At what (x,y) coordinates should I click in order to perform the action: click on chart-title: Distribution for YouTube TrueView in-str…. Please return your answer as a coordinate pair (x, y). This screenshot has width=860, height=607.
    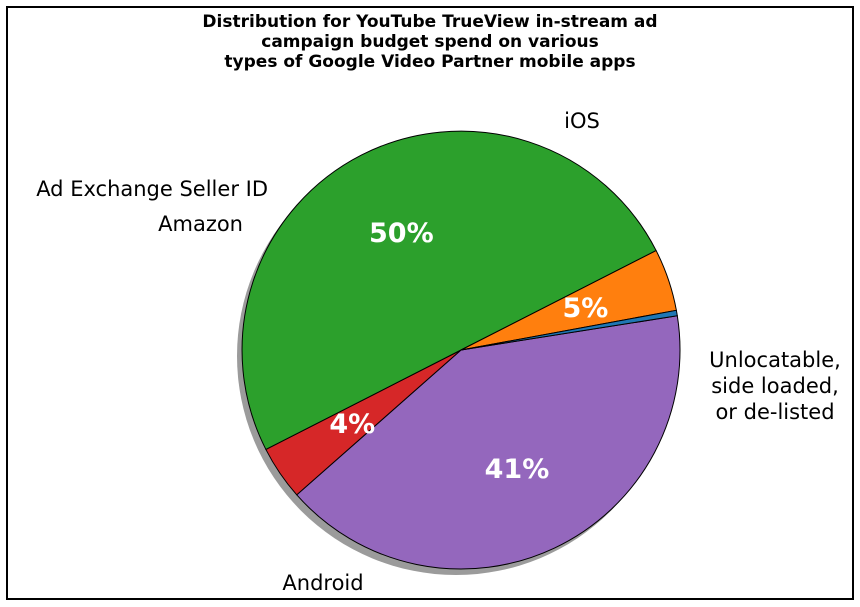
    Looking at the image, I should click on (430, 42).